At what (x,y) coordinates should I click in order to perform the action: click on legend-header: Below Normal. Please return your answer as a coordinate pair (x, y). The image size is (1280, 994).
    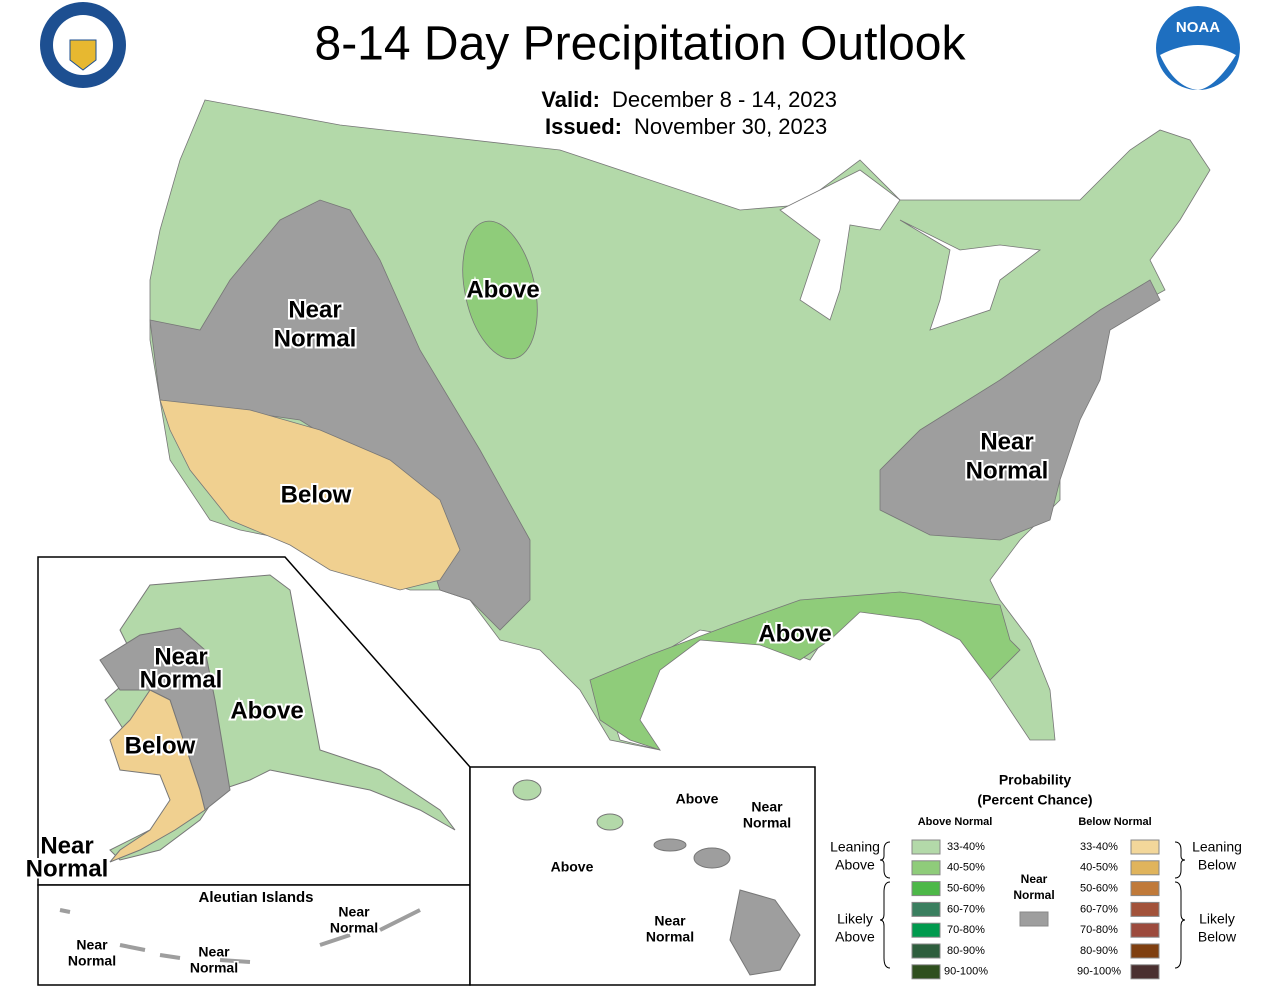
    Looking at the image, I should click on (1114, 822).